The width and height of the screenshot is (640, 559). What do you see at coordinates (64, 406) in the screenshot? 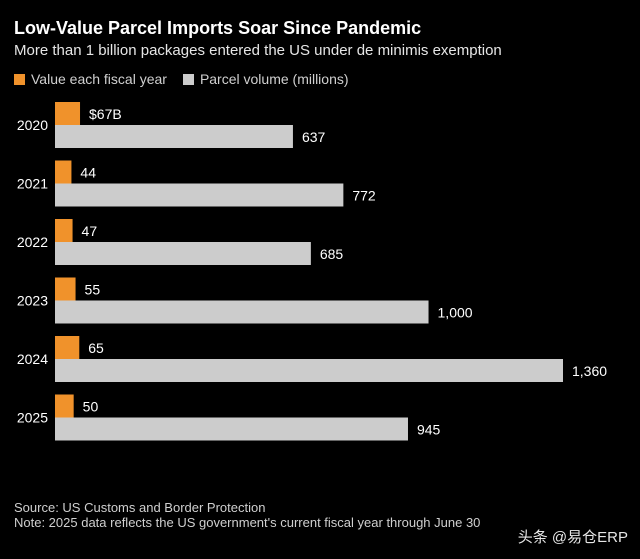
I see `value-bar-2025` at bounding box center [64, 406].